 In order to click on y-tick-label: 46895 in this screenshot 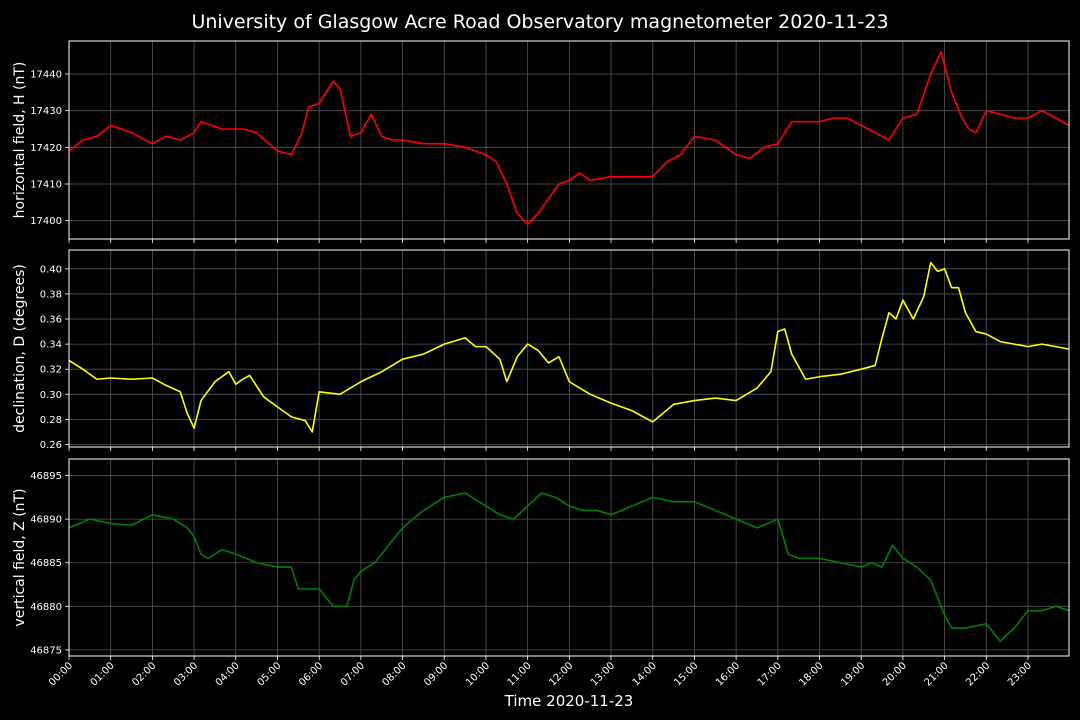, I will do `click(46, 476)`.